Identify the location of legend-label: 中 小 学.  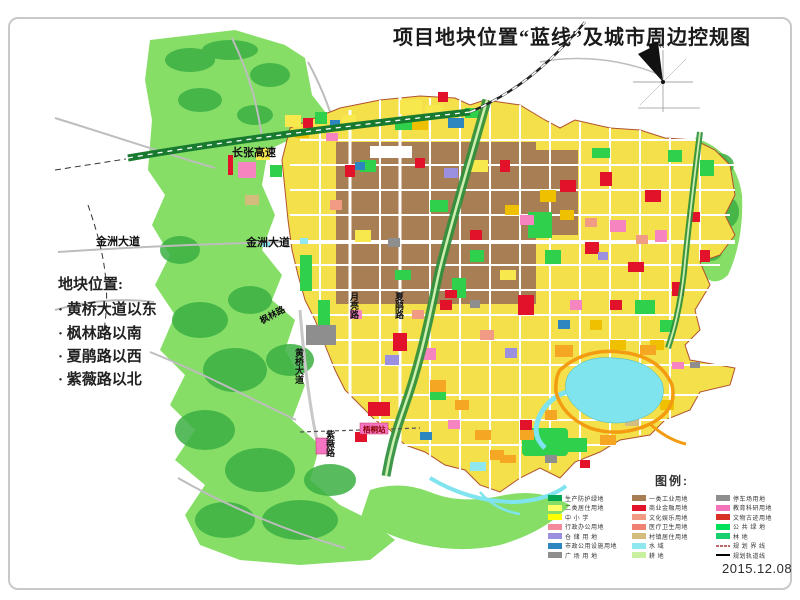
(577, 518).